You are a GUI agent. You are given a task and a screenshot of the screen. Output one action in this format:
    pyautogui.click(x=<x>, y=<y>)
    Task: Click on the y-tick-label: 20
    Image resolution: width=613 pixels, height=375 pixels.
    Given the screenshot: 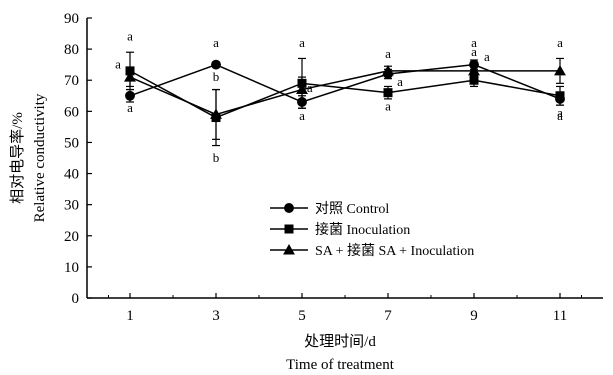 What is the action you would take?
    pyautogui.click(x=71, y=237)
    